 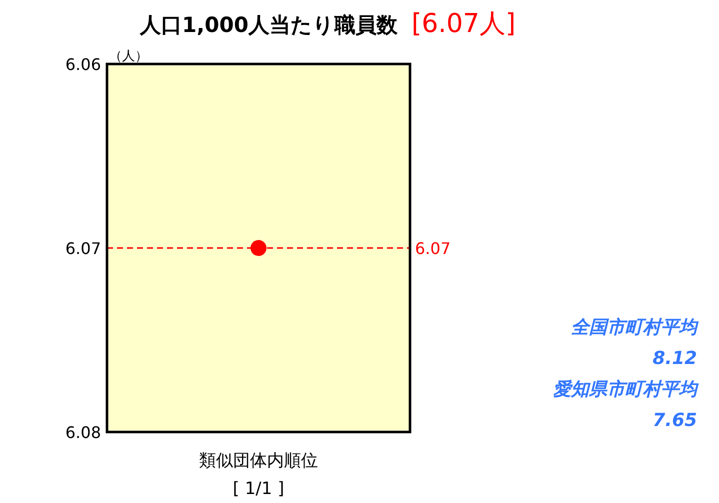 I want to click on text: [ 1/1 ], so click(x=258, y=489).